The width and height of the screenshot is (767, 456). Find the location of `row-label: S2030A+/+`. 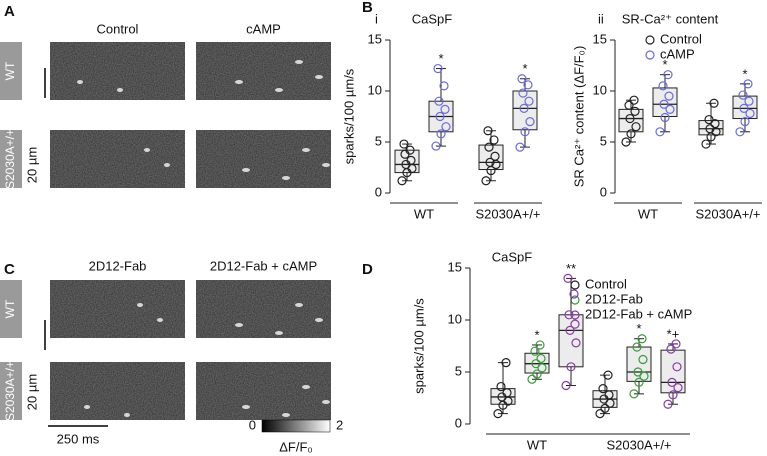

row-label: S2030A+/+ is located at coordinates (10, 159).